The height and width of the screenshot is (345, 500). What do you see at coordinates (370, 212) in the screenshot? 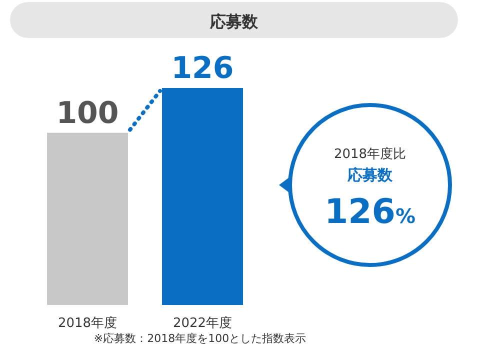
I see `text: 126%` at bounding box center [370, 212].